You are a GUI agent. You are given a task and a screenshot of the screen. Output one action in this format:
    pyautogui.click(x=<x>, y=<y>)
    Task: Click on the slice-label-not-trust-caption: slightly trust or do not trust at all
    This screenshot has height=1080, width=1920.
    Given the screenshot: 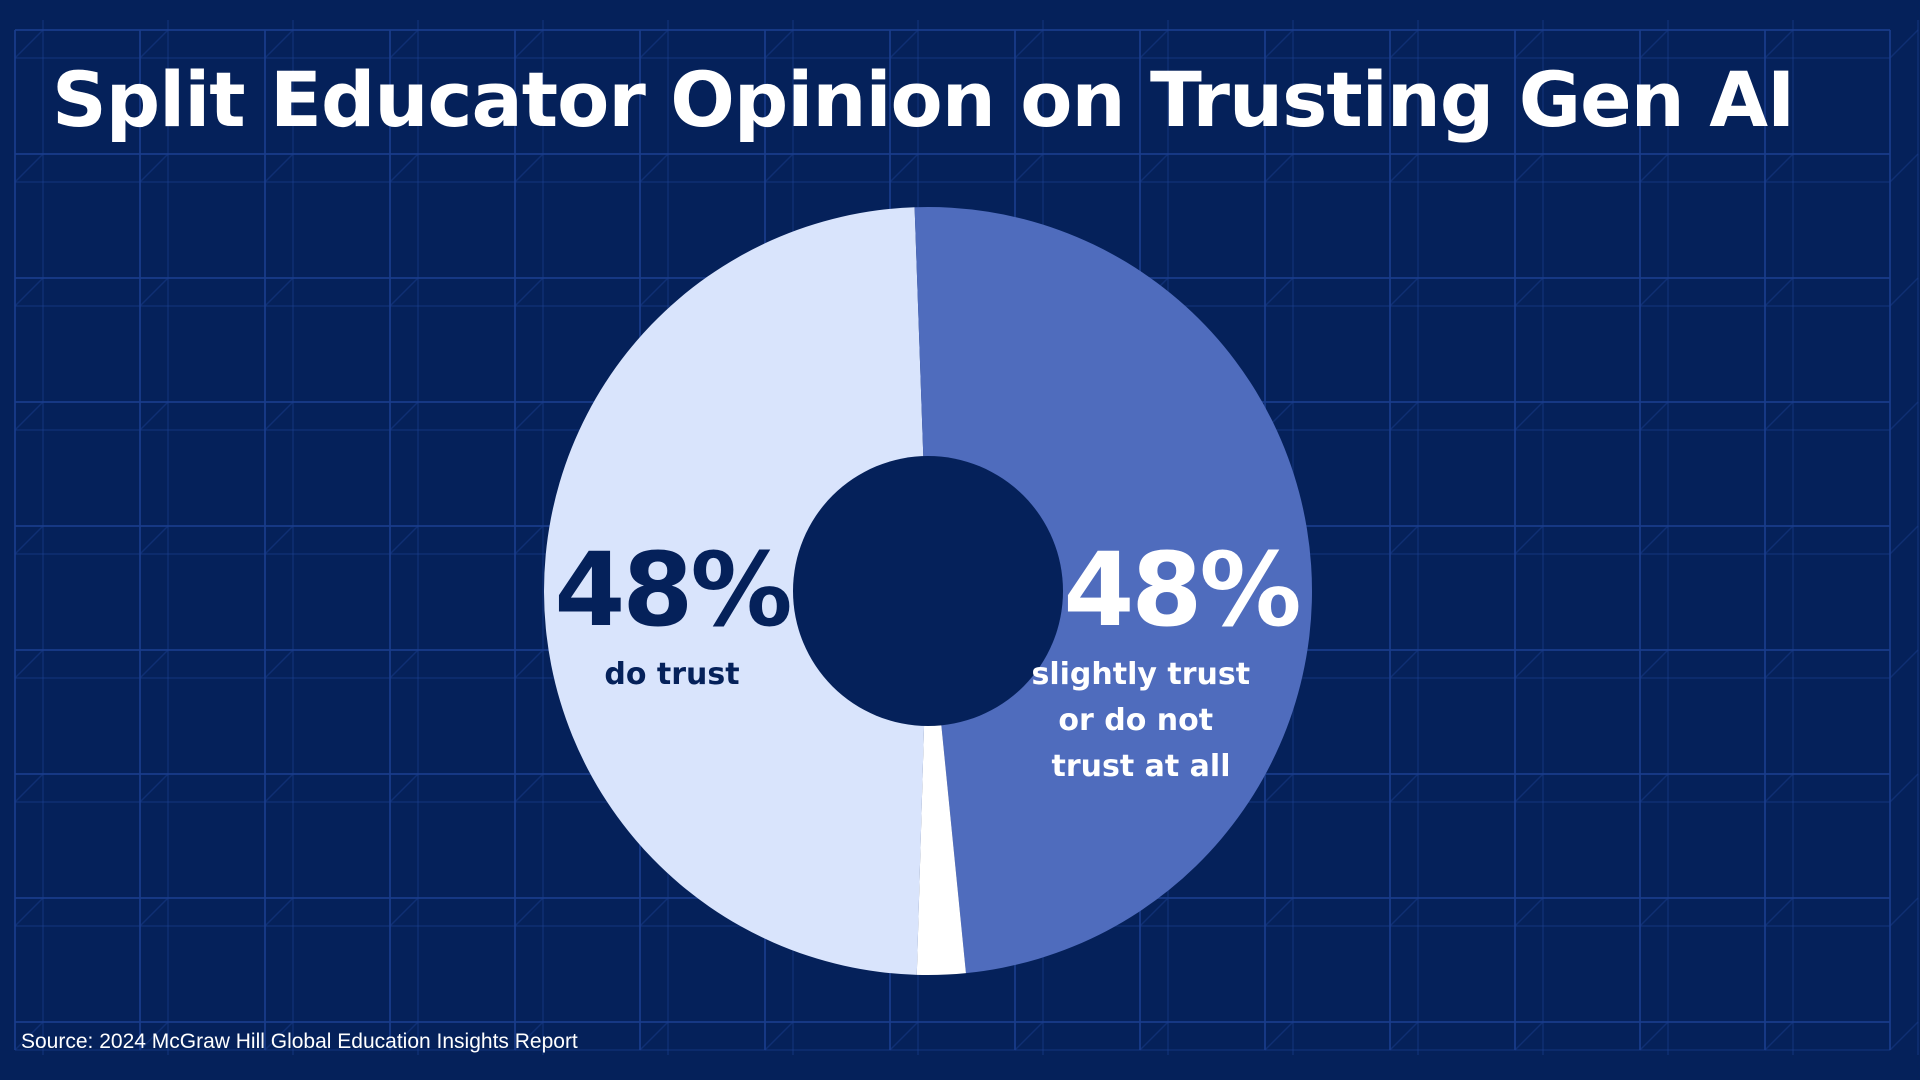 What is the action you would take?
    pyautogui.click(x=1145, y=720)
    